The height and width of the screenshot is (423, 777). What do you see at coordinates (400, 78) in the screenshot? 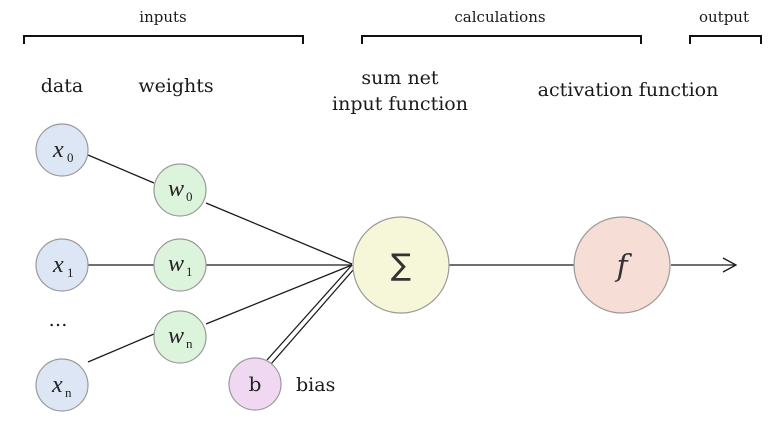
I see `sum-label-line1: sum net` at bounding box center [400, 78].